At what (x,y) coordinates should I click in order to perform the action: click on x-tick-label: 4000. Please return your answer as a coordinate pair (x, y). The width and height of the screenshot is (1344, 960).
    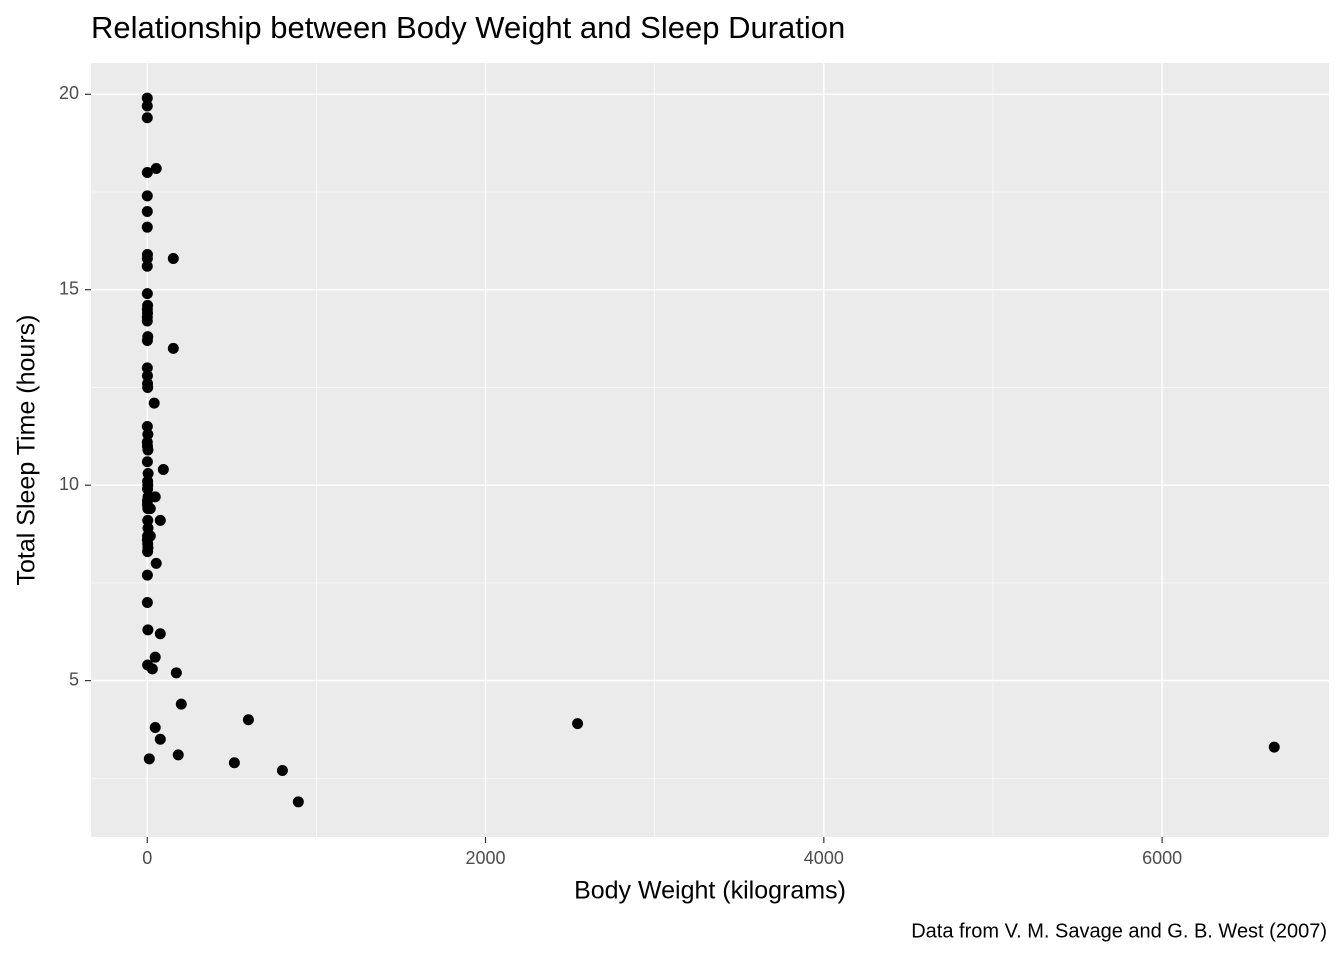
    Looking at the image, I should click on (824, 858).